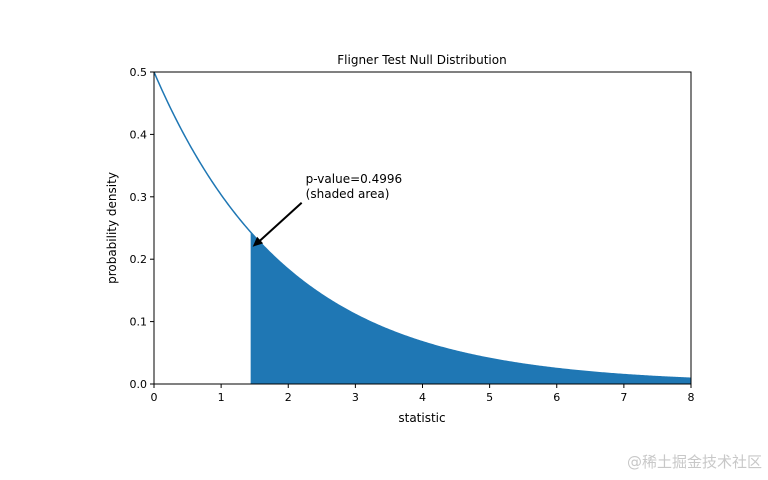 The height and width of the screenshot is (480, 768). I want to click on chart-title: Fligner Test Null Distribution, so click(421, 60).